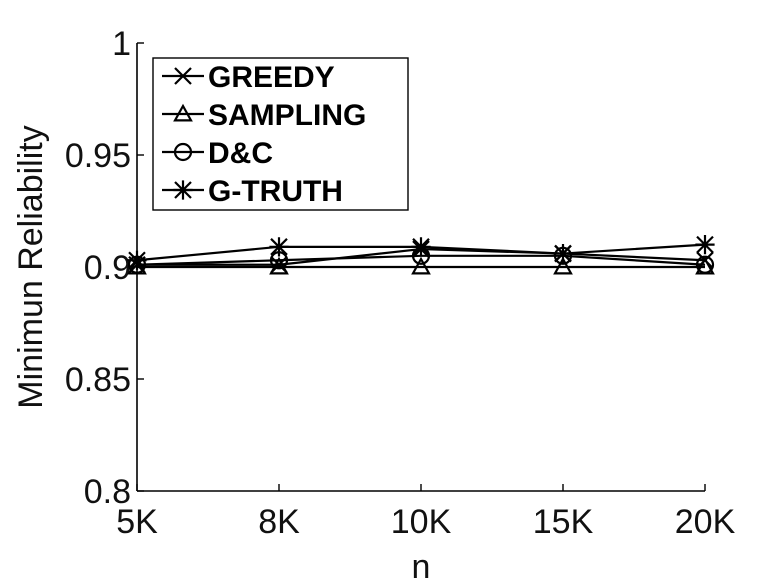 The height and width of the screenshot is (584, 778). I want to click on legend-label: GREEDY, so click(271, 77).